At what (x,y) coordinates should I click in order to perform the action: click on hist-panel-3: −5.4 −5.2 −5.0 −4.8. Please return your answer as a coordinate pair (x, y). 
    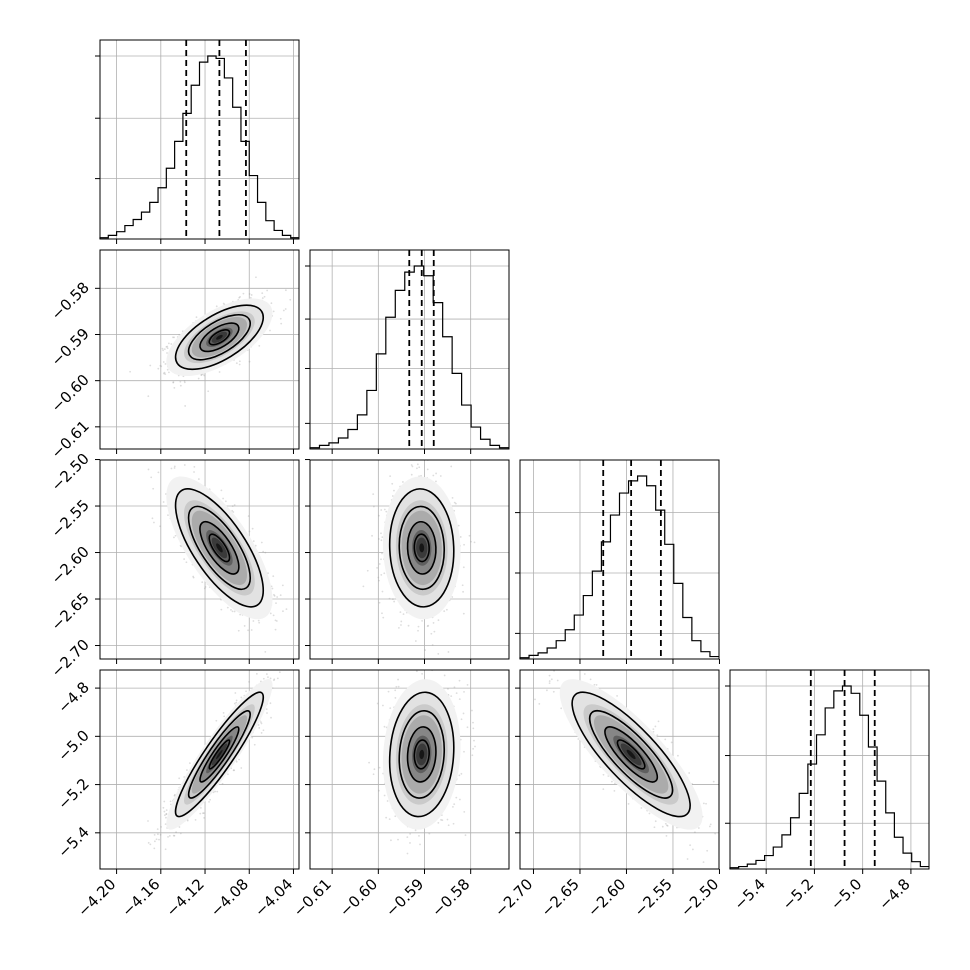
    Looking at the image, I should click on (827, 791).